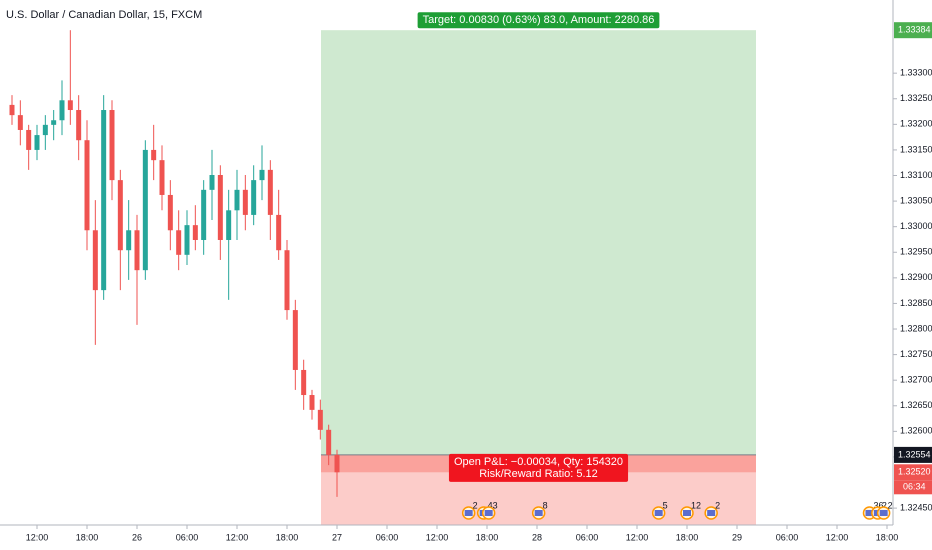  What do you see at coordinates (879, 505) in the screenshot?
I see `event-count: 36` at bounding box center [879, 505].